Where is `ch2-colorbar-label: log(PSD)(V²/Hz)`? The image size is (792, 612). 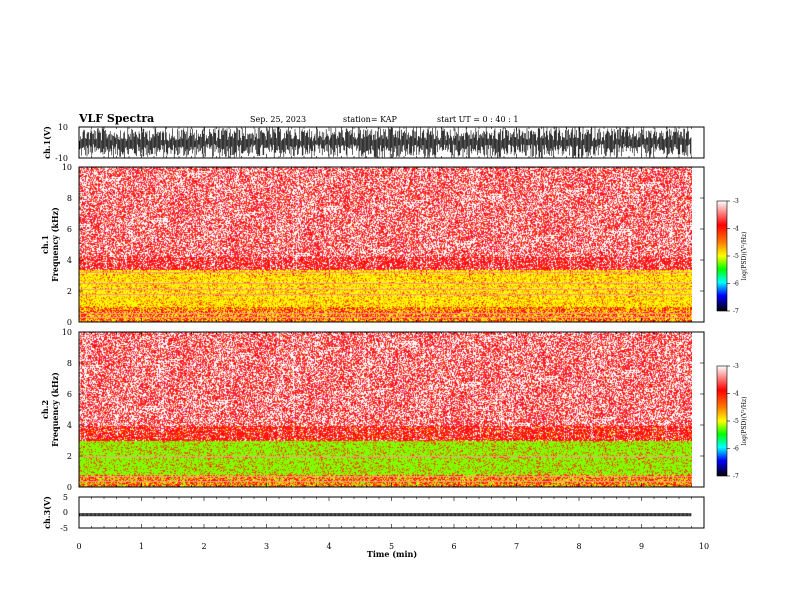 ch2-colorbar-label: log(PSD)(V²/Hz) is located at coordinates (744, 421).